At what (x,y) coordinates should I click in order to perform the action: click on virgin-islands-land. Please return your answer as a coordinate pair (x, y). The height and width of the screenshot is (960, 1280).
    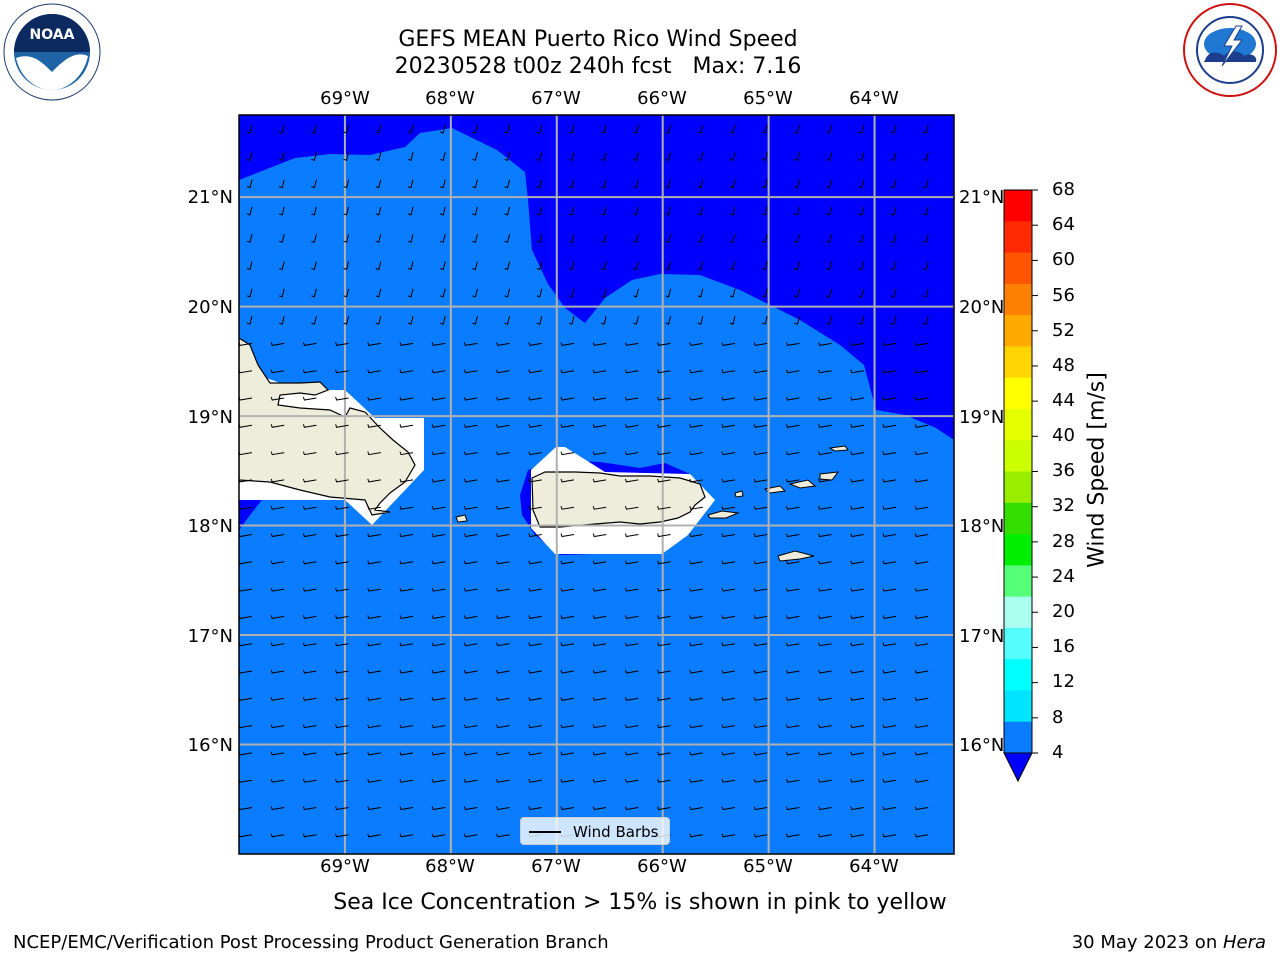
    Looking at the image, I should click on (838, 448).